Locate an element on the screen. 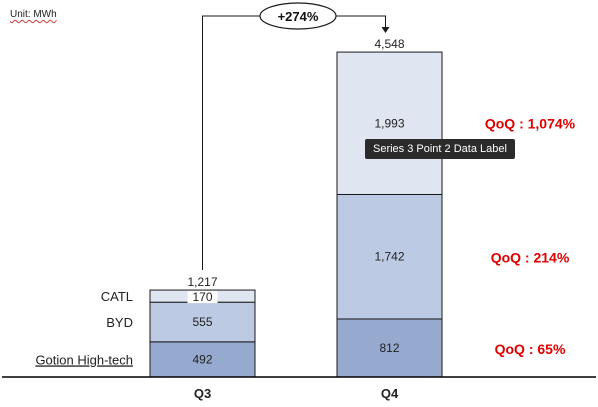 This screenshot has width=598, height=407. data-label: 1,993 is located at coordinates (389, 123).